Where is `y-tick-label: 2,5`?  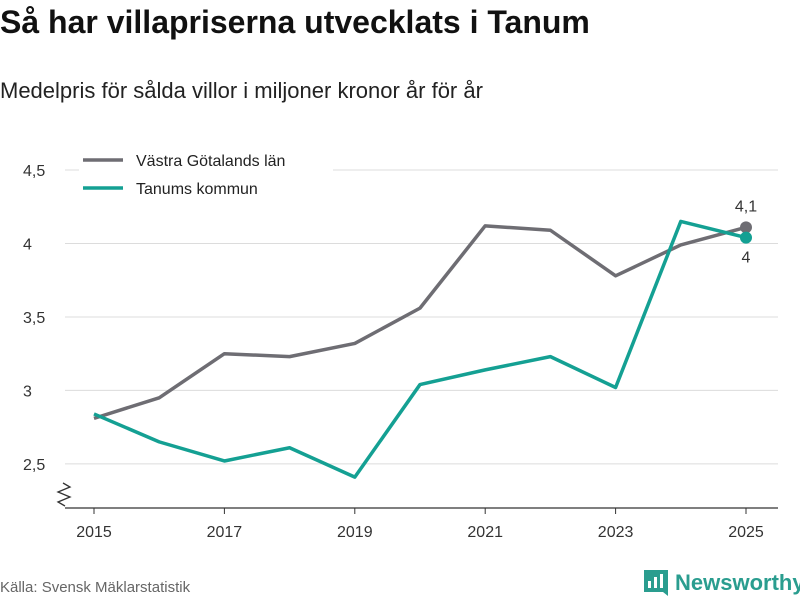
y-tick-label: 2,5 is located at coordinates (34, 465).